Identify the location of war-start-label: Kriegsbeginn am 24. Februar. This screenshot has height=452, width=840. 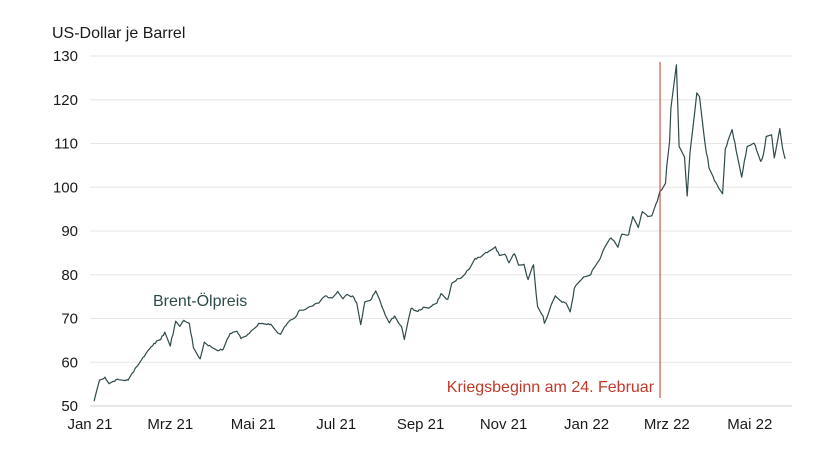
(551, 387).